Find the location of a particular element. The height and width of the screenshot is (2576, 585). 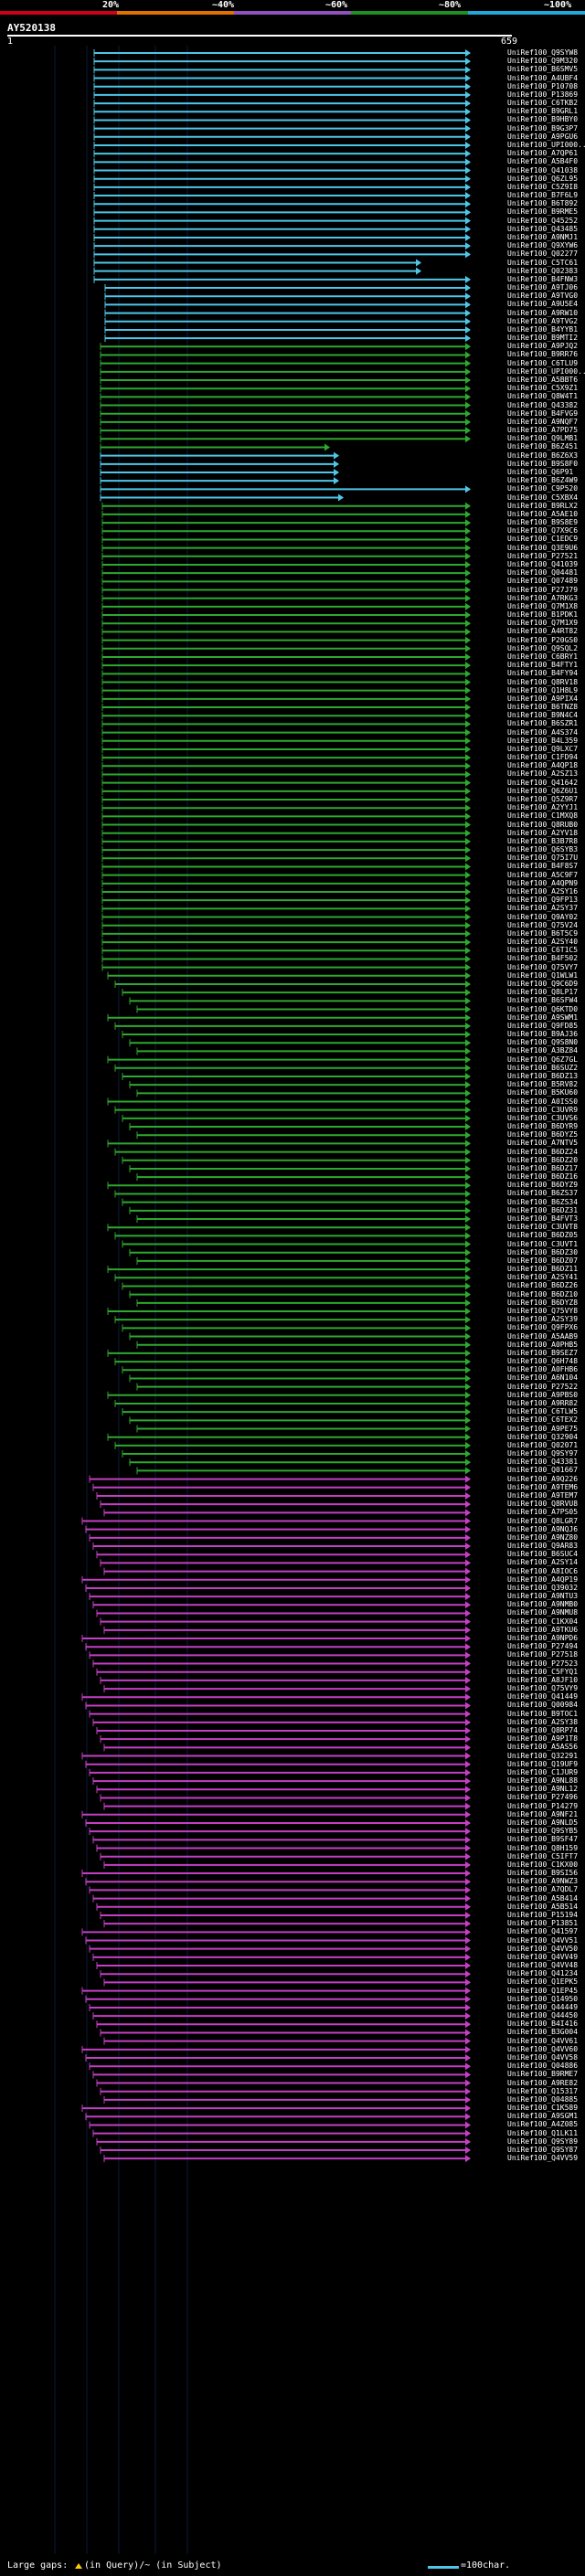

hit-label: UniRef100_Q6H748 is located at coordinates (543, 1361).